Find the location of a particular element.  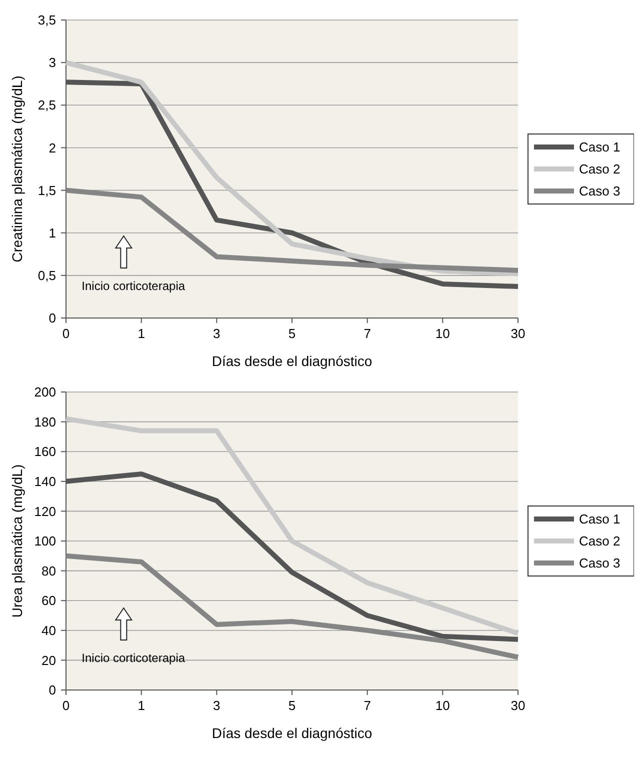

y-axis-title: Creatinina plasmática (mg/dL) is located at coordinates (17, 169).